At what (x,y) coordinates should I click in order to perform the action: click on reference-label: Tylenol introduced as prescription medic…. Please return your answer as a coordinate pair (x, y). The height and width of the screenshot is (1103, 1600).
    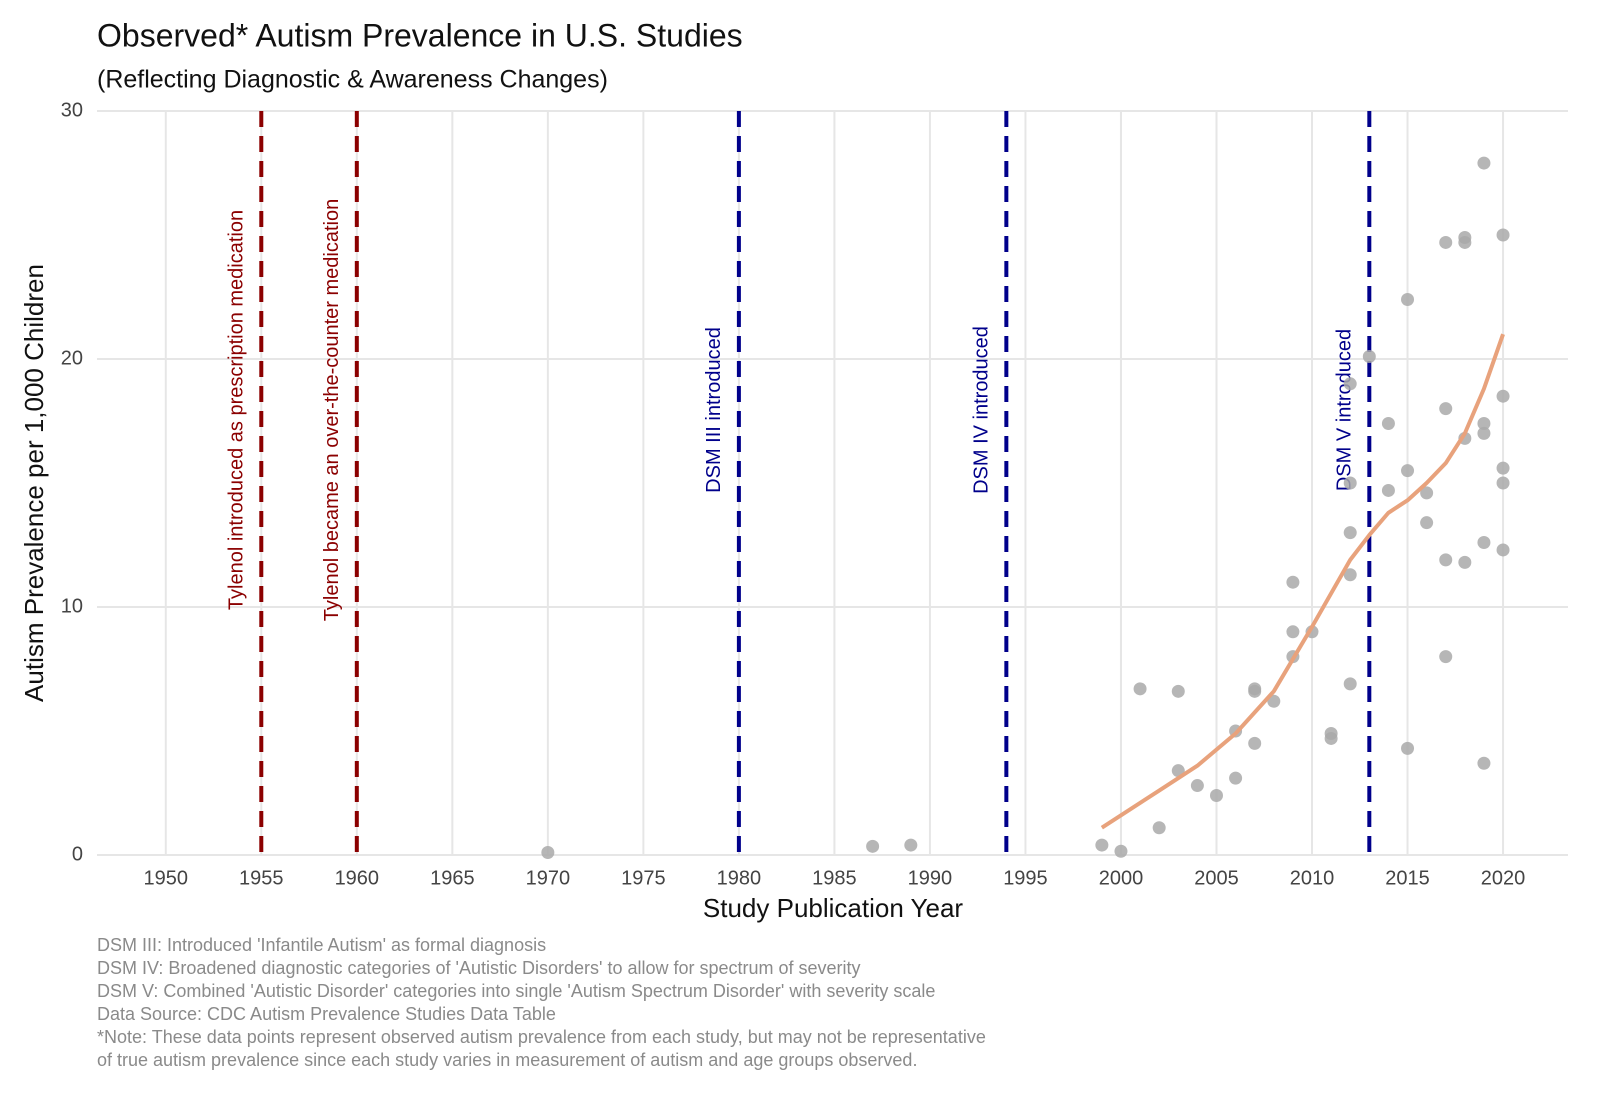
    Looking at the image, I should click on (237, 410).